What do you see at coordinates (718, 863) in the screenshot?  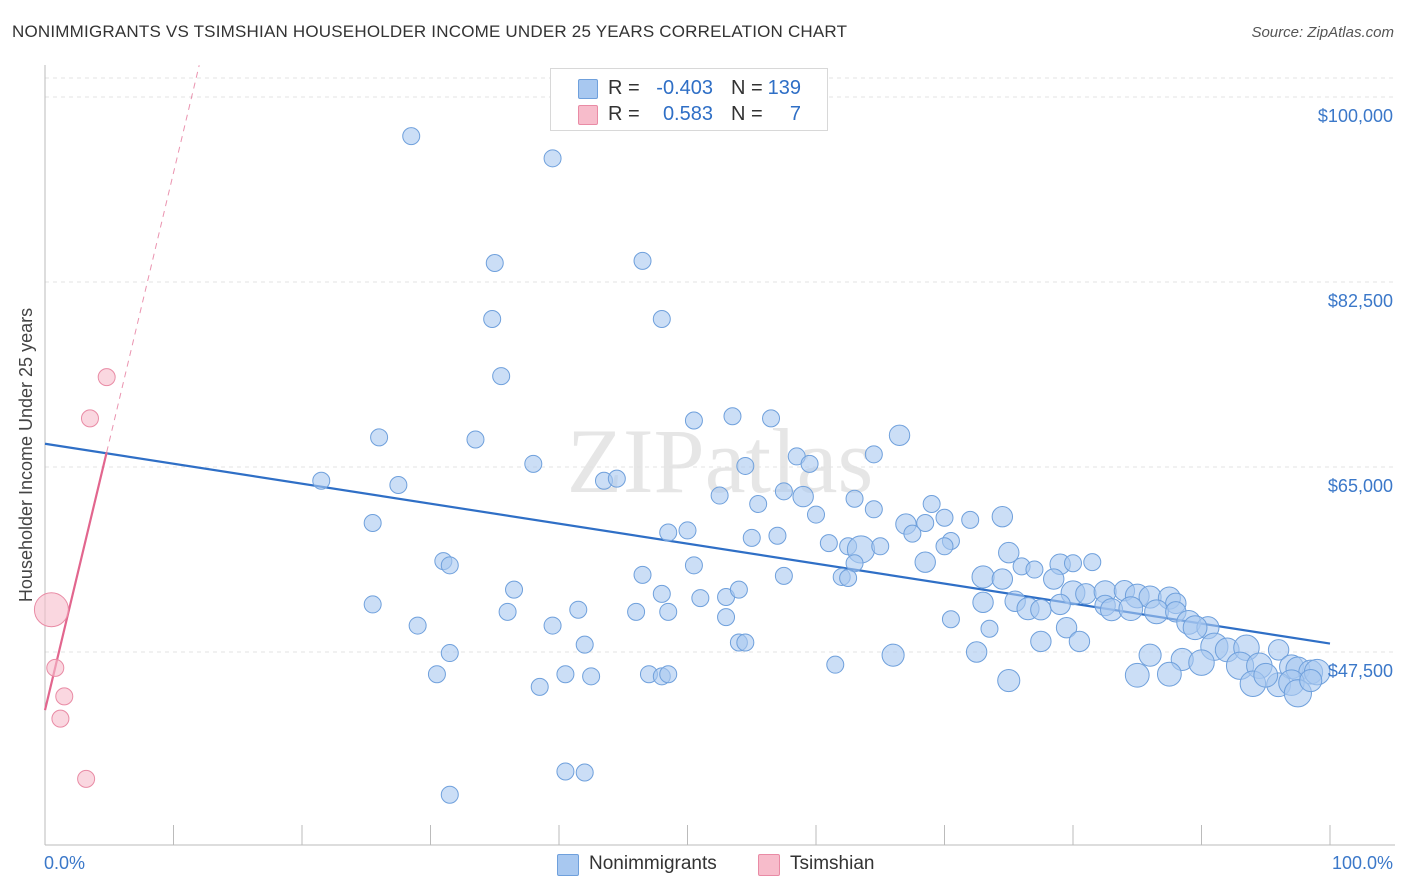 I see `x-tick-labels: 0.0% 100.0%` at bounding box center [718, 863].